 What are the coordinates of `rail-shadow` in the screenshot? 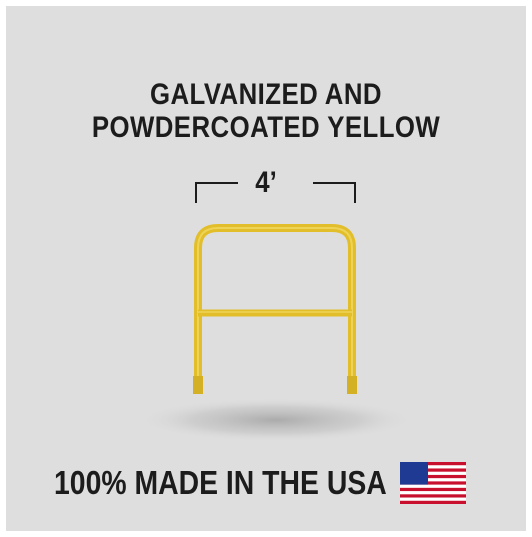 It's located at (276, 420).